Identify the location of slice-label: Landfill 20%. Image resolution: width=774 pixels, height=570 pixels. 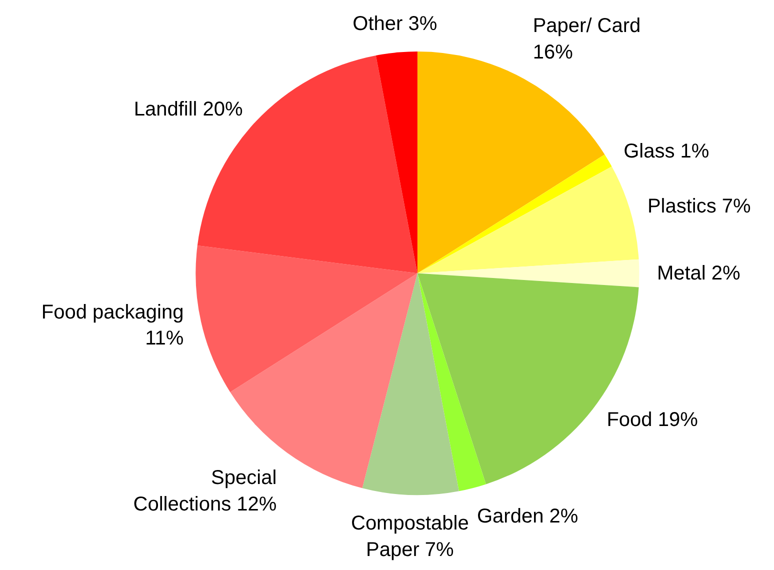
(189, 109).